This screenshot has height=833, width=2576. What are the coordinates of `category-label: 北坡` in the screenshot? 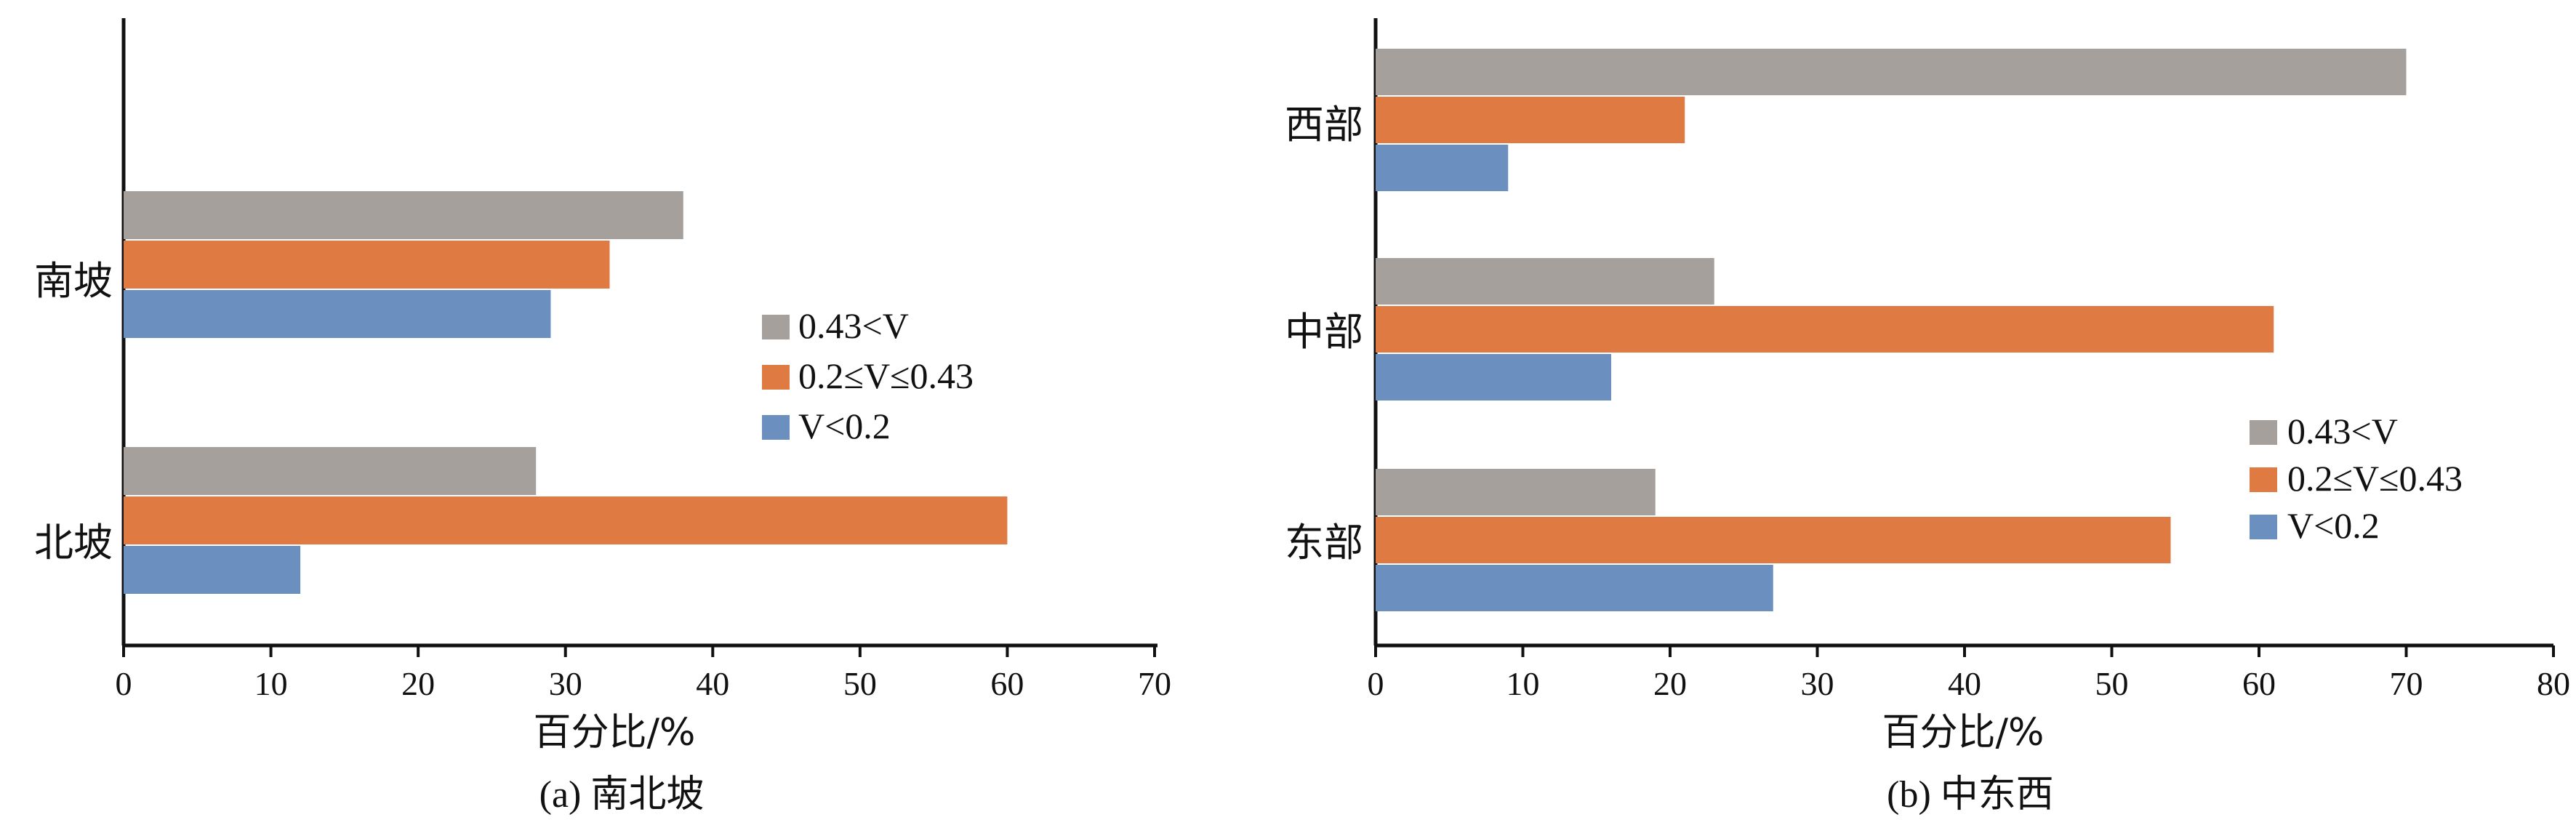 It's located at (73, 543).